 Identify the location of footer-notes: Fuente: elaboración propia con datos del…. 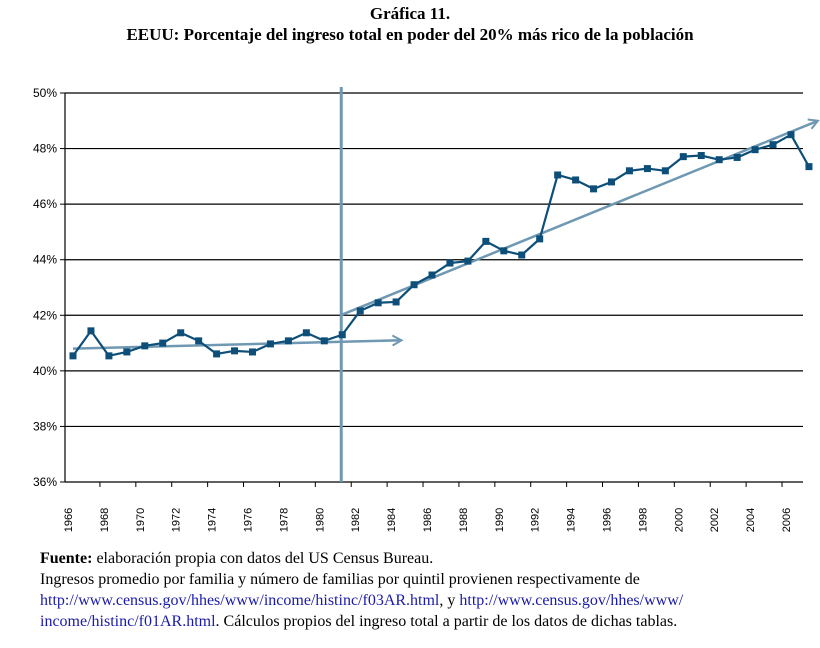
(425, 590).